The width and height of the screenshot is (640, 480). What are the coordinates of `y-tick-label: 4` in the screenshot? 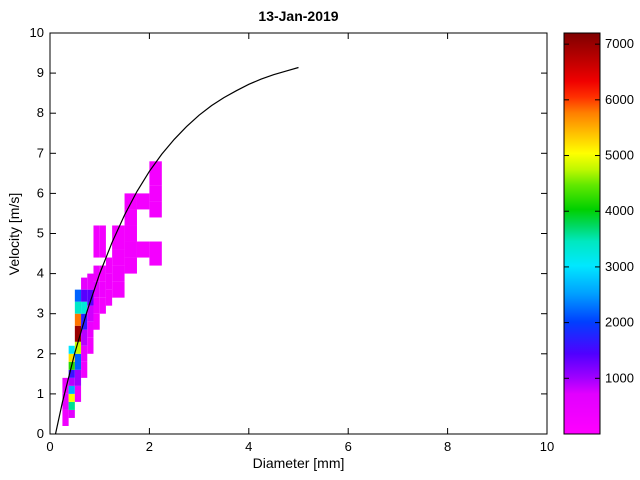 It's located at (40, 273).